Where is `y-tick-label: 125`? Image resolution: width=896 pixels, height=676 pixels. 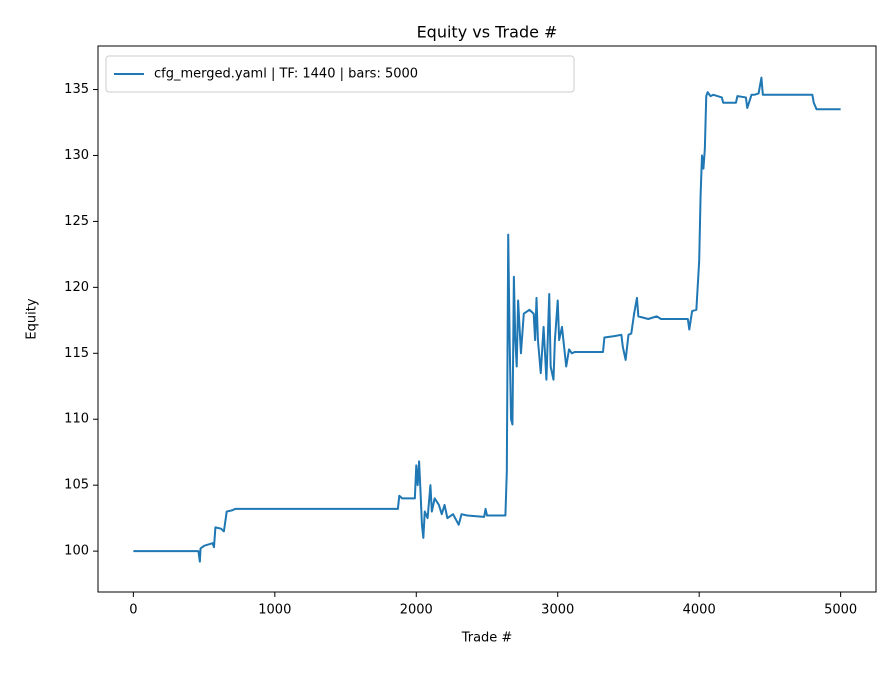
y-tick-label: 125 is located at coordinates (76, 221).